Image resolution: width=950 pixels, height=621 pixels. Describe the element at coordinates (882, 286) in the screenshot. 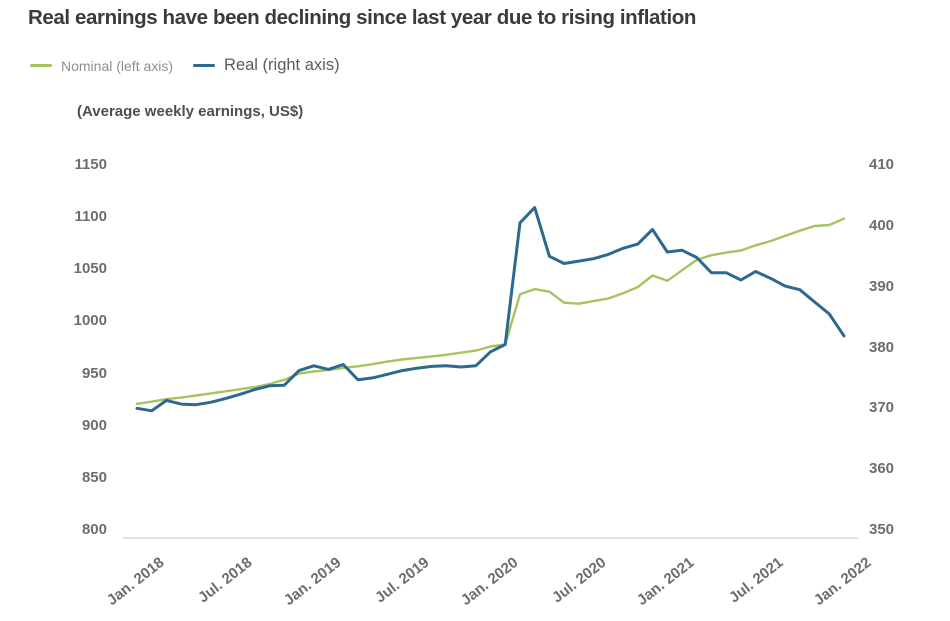

I see `y-tick-right: 390` at that location.